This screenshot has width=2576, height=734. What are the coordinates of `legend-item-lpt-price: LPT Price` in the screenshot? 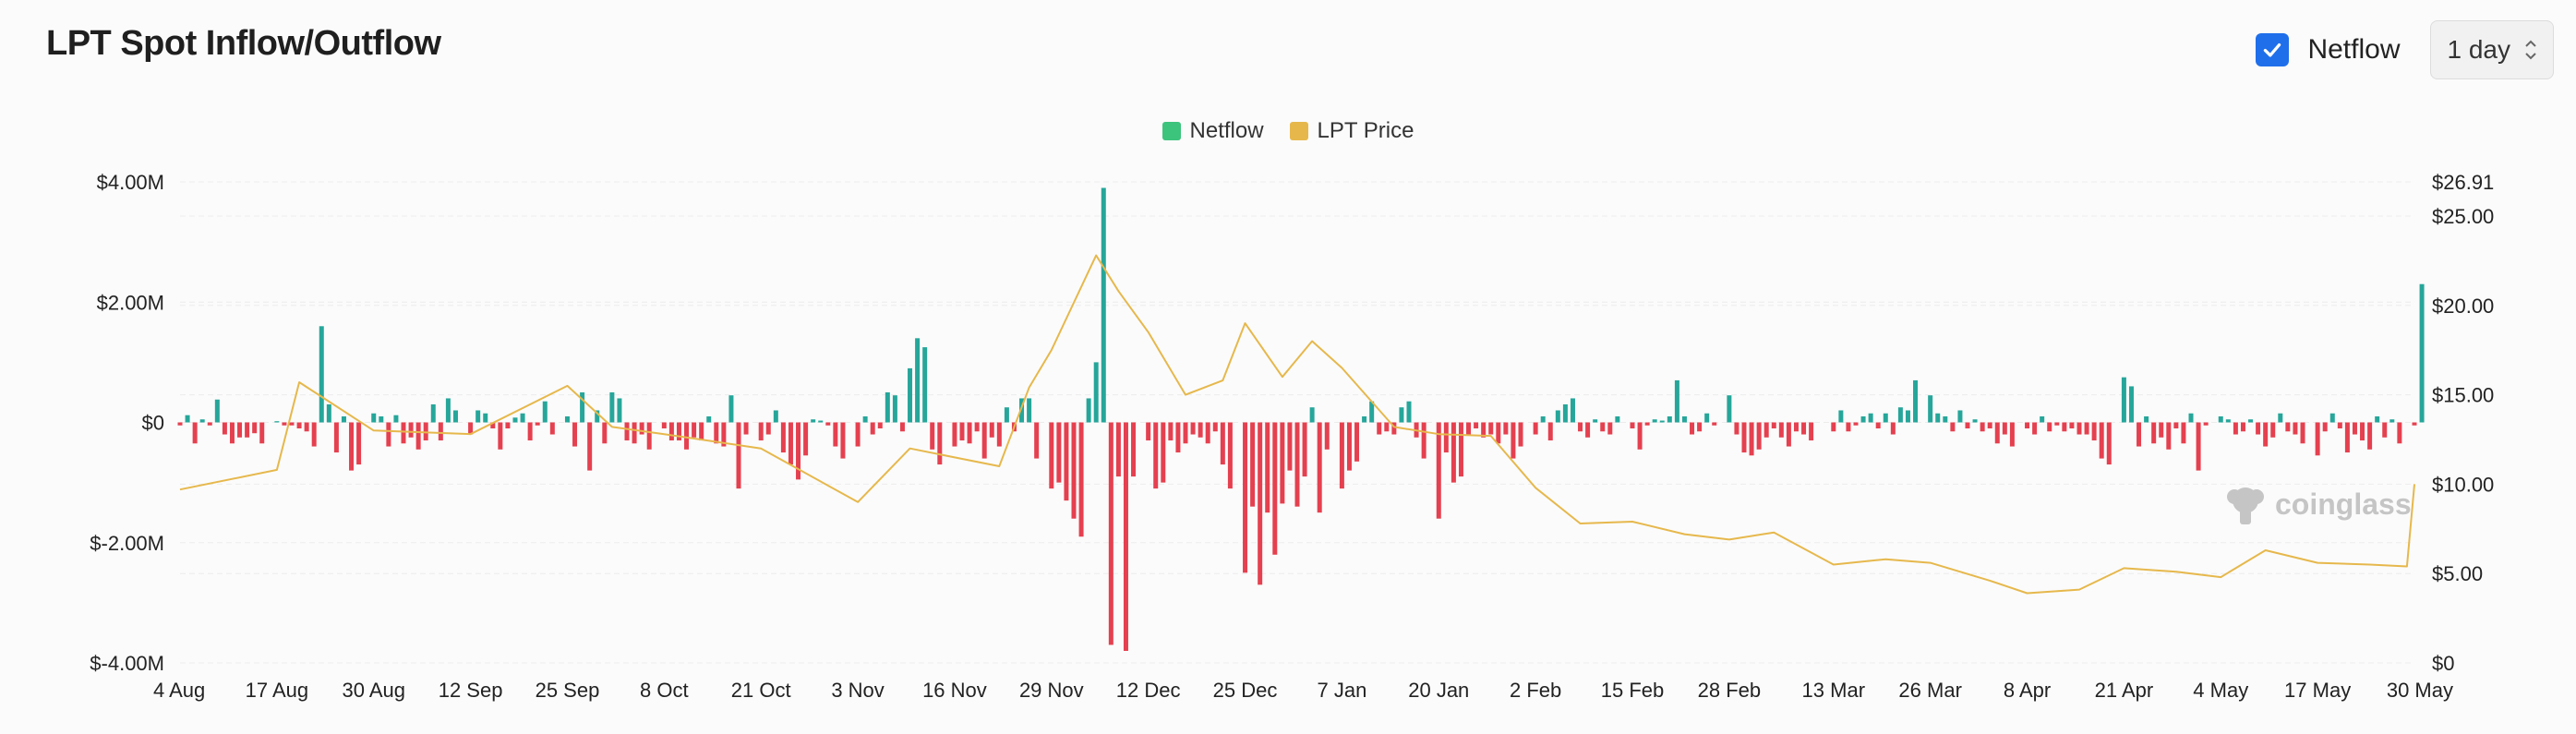 It's located at (1351, 131).